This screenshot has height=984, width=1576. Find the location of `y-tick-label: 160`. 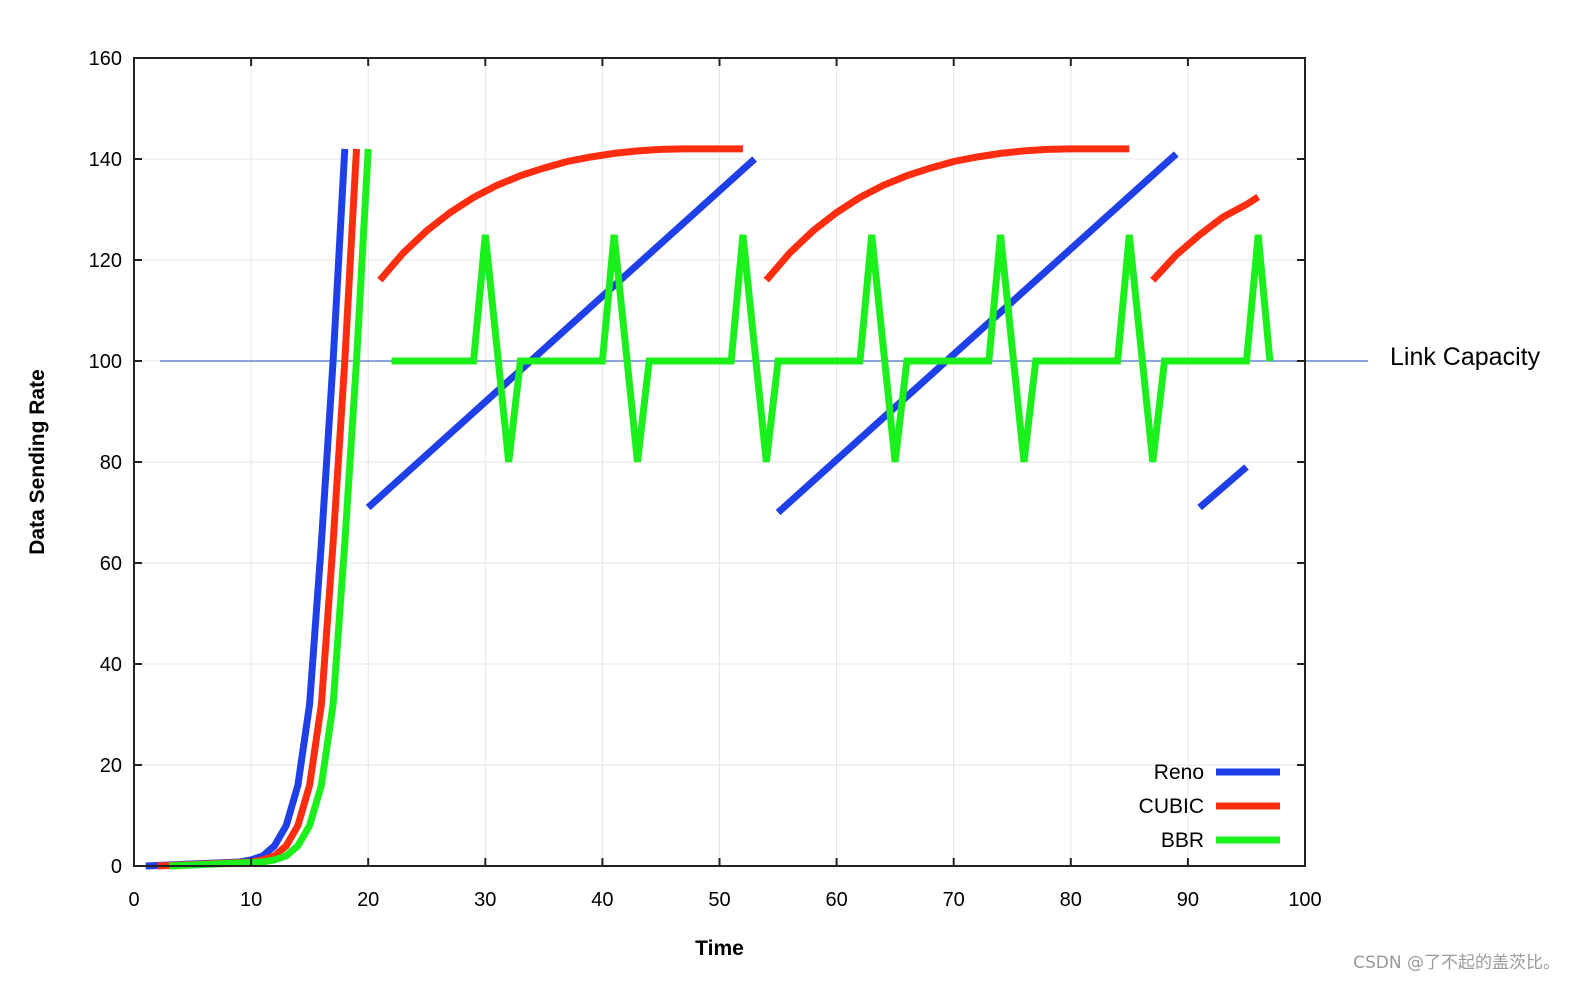

y-tick-label: 160 is located at coordinates (105, 59).